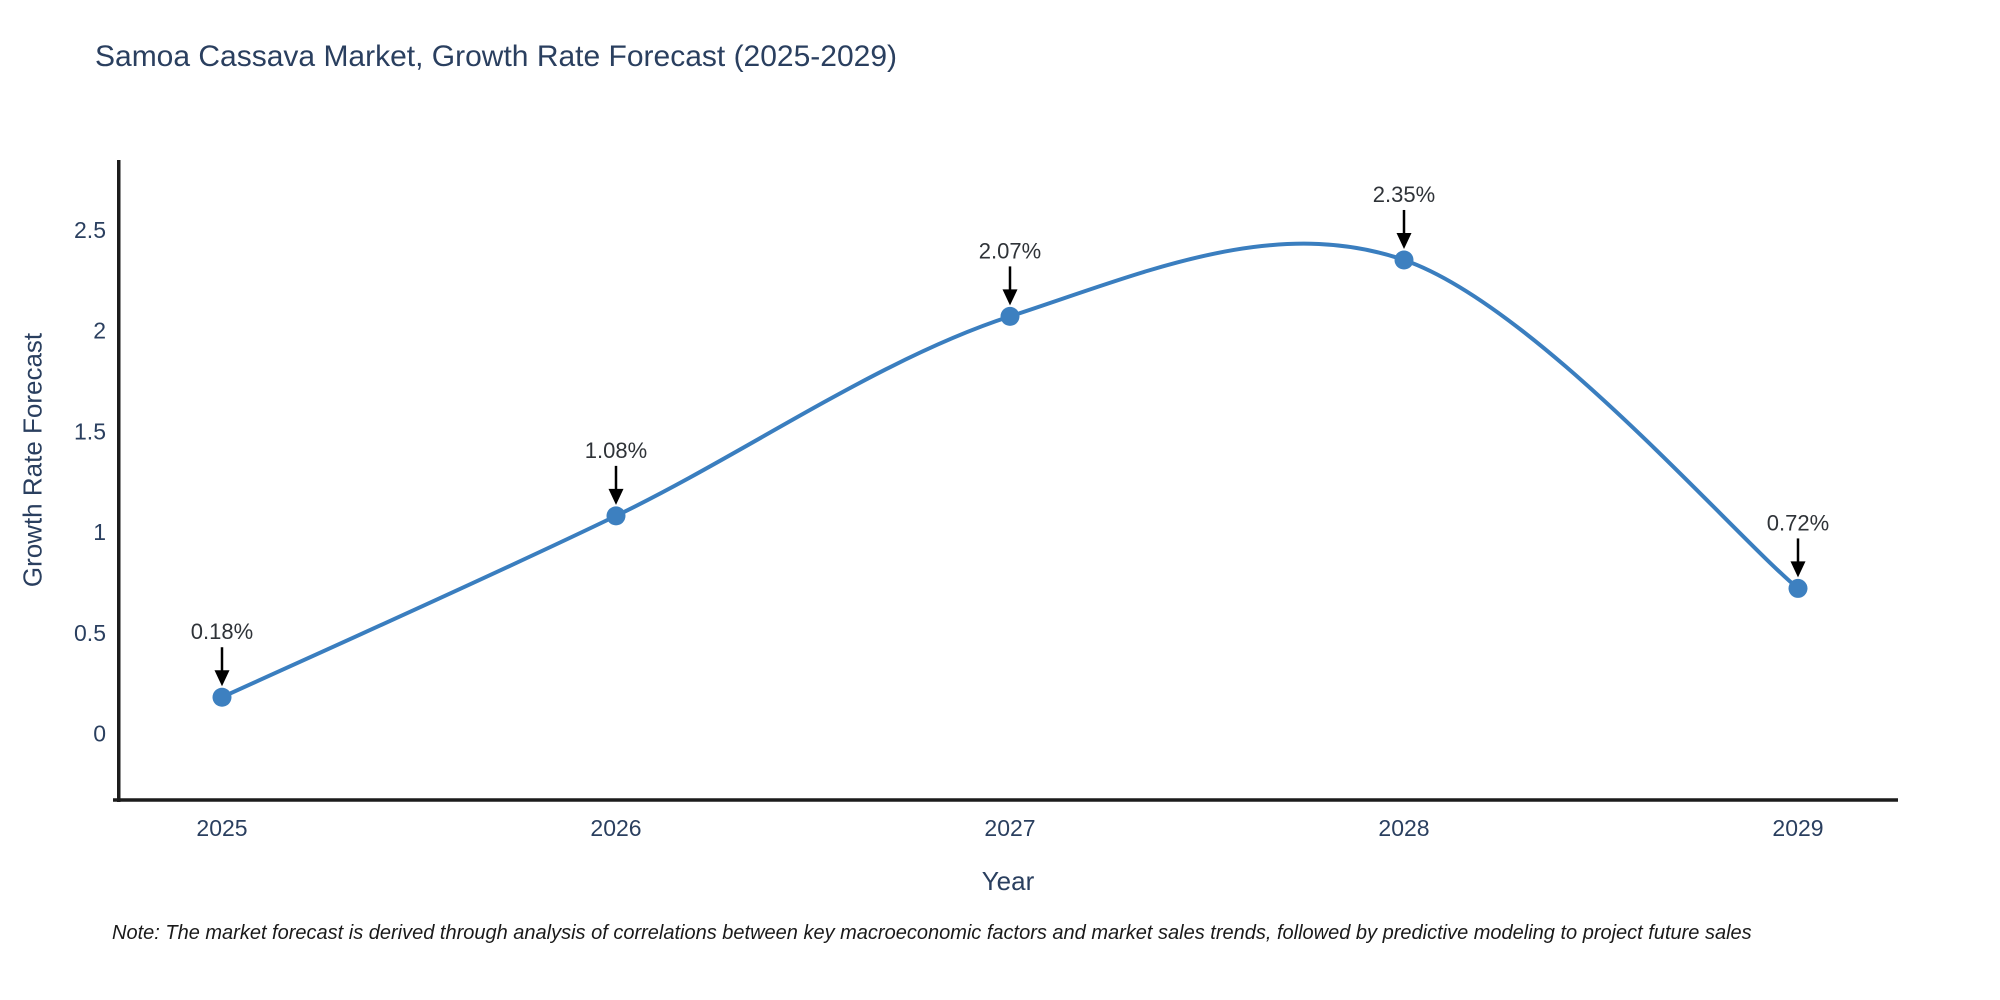 The image size is (2000, 1000). What do you see at coordinates (99, 331) in the screenshot?
I see `y-tick-label: 2` at bounding box center [99, 331].